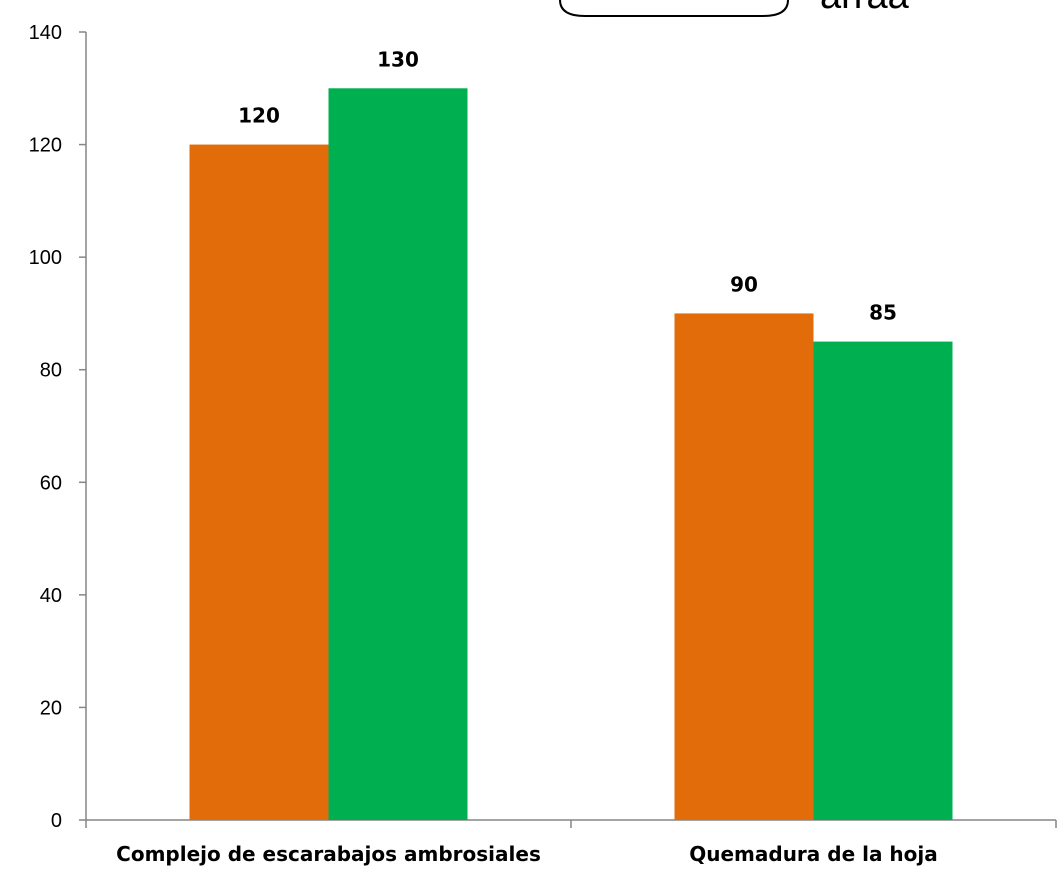  I want to click on legend-box, so click(674, 8).